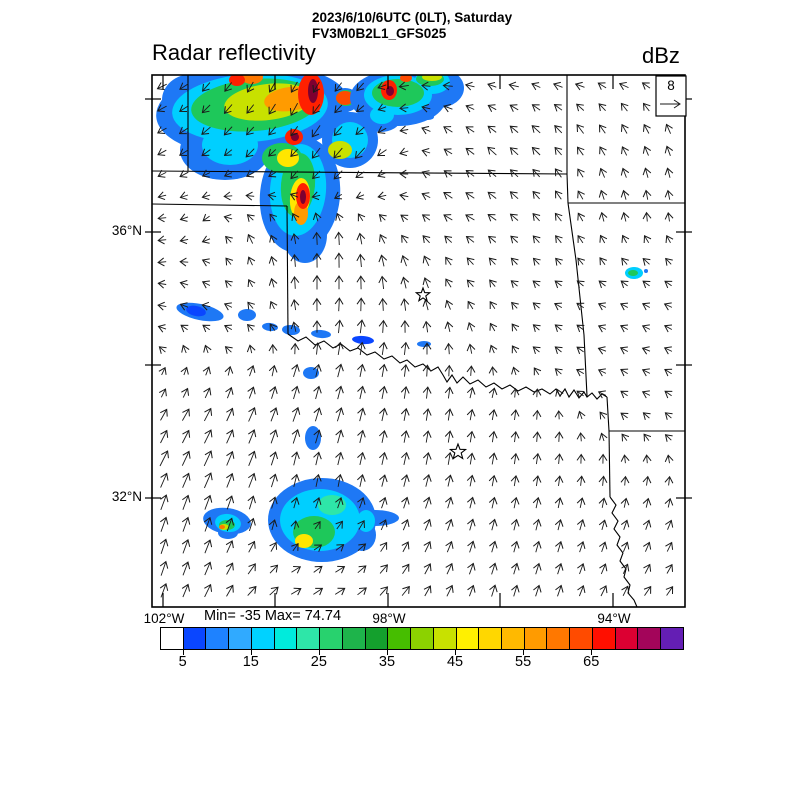 The image size is (800, 800). Describe the element at coordinates (671, 85) in the screenshot. I see `ref-vector-value: 8` at that location.